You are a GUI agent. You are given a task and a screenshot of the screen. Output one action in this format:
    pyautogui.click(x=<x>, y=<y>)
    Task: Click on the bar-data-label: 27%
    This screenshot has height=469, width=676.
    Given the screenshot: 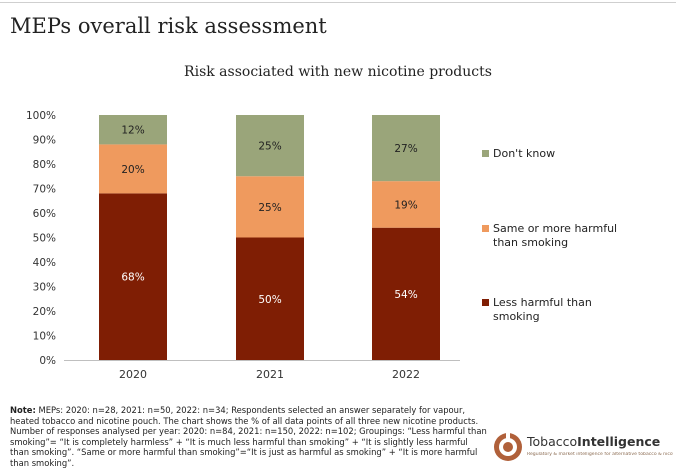 What is the action you would take?
    pyautogui.click(x=405, y=149)
    